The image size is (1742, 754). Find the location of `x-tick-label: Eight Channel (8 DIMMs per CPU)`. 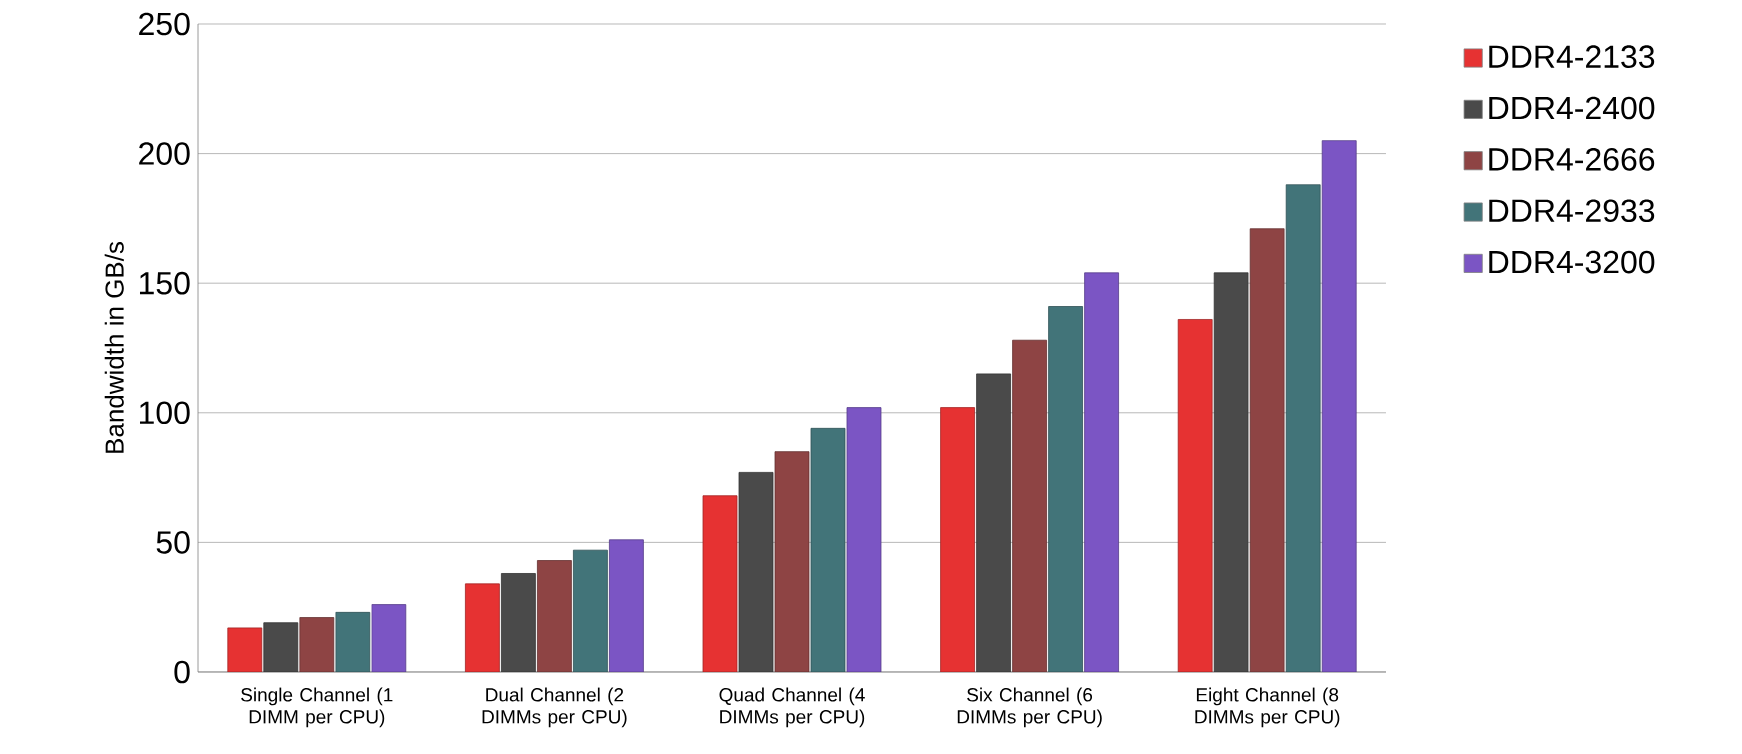

x-tick-label: Eight Channel (8 DIMMs per CPU) is located at coordinates (1267, 707).